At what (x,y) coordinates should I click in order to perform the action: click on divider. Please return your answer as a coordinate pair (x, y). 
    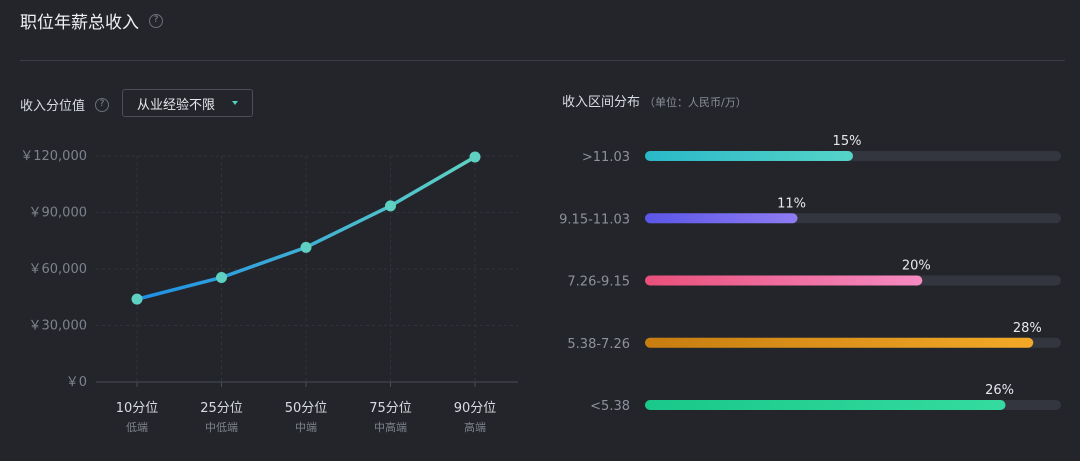
    Looking at the image, I should click on (542, 60).